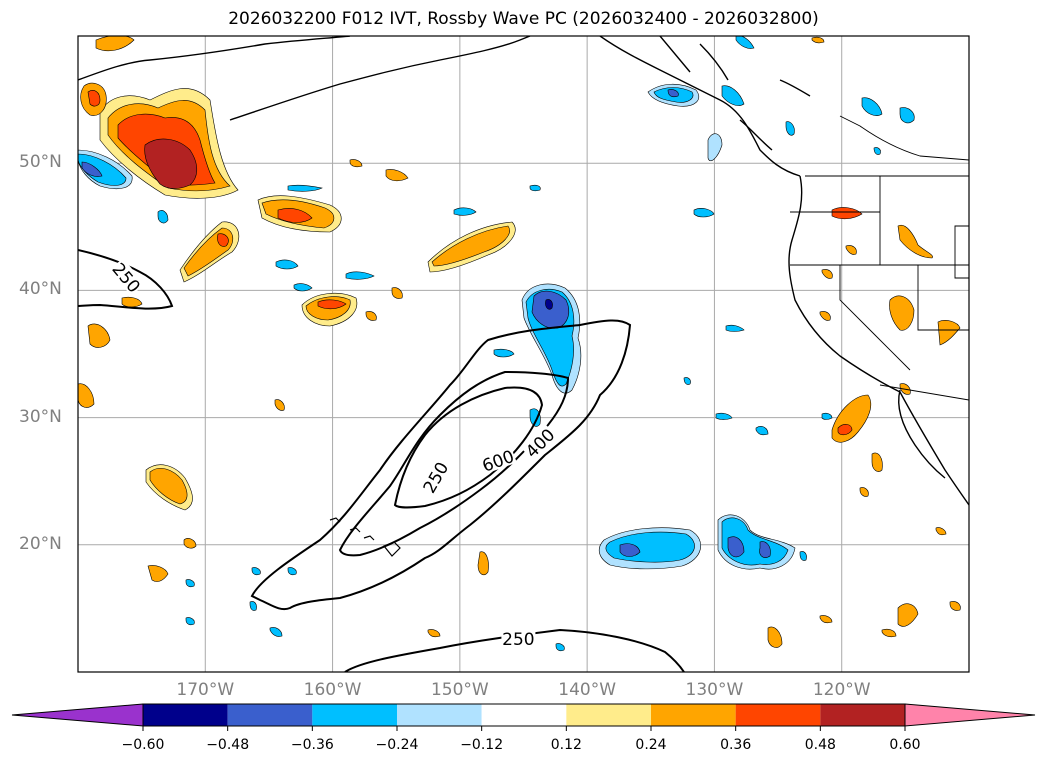 This screenshot has height=765, width=1047. What do you see at coordinates (879, 258) in the screenshot?
I see `political-borders` at bounding box center [879, 258].